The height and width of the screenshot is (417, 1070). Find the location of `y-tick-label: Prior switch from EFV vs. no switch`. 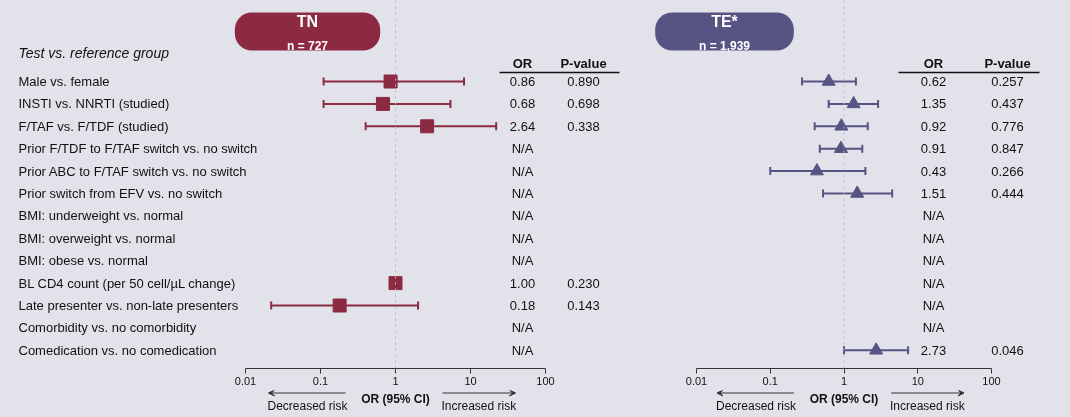

y-tick-label: Prior switch from EFV vs. no switch is located at coordinates (120, 193).